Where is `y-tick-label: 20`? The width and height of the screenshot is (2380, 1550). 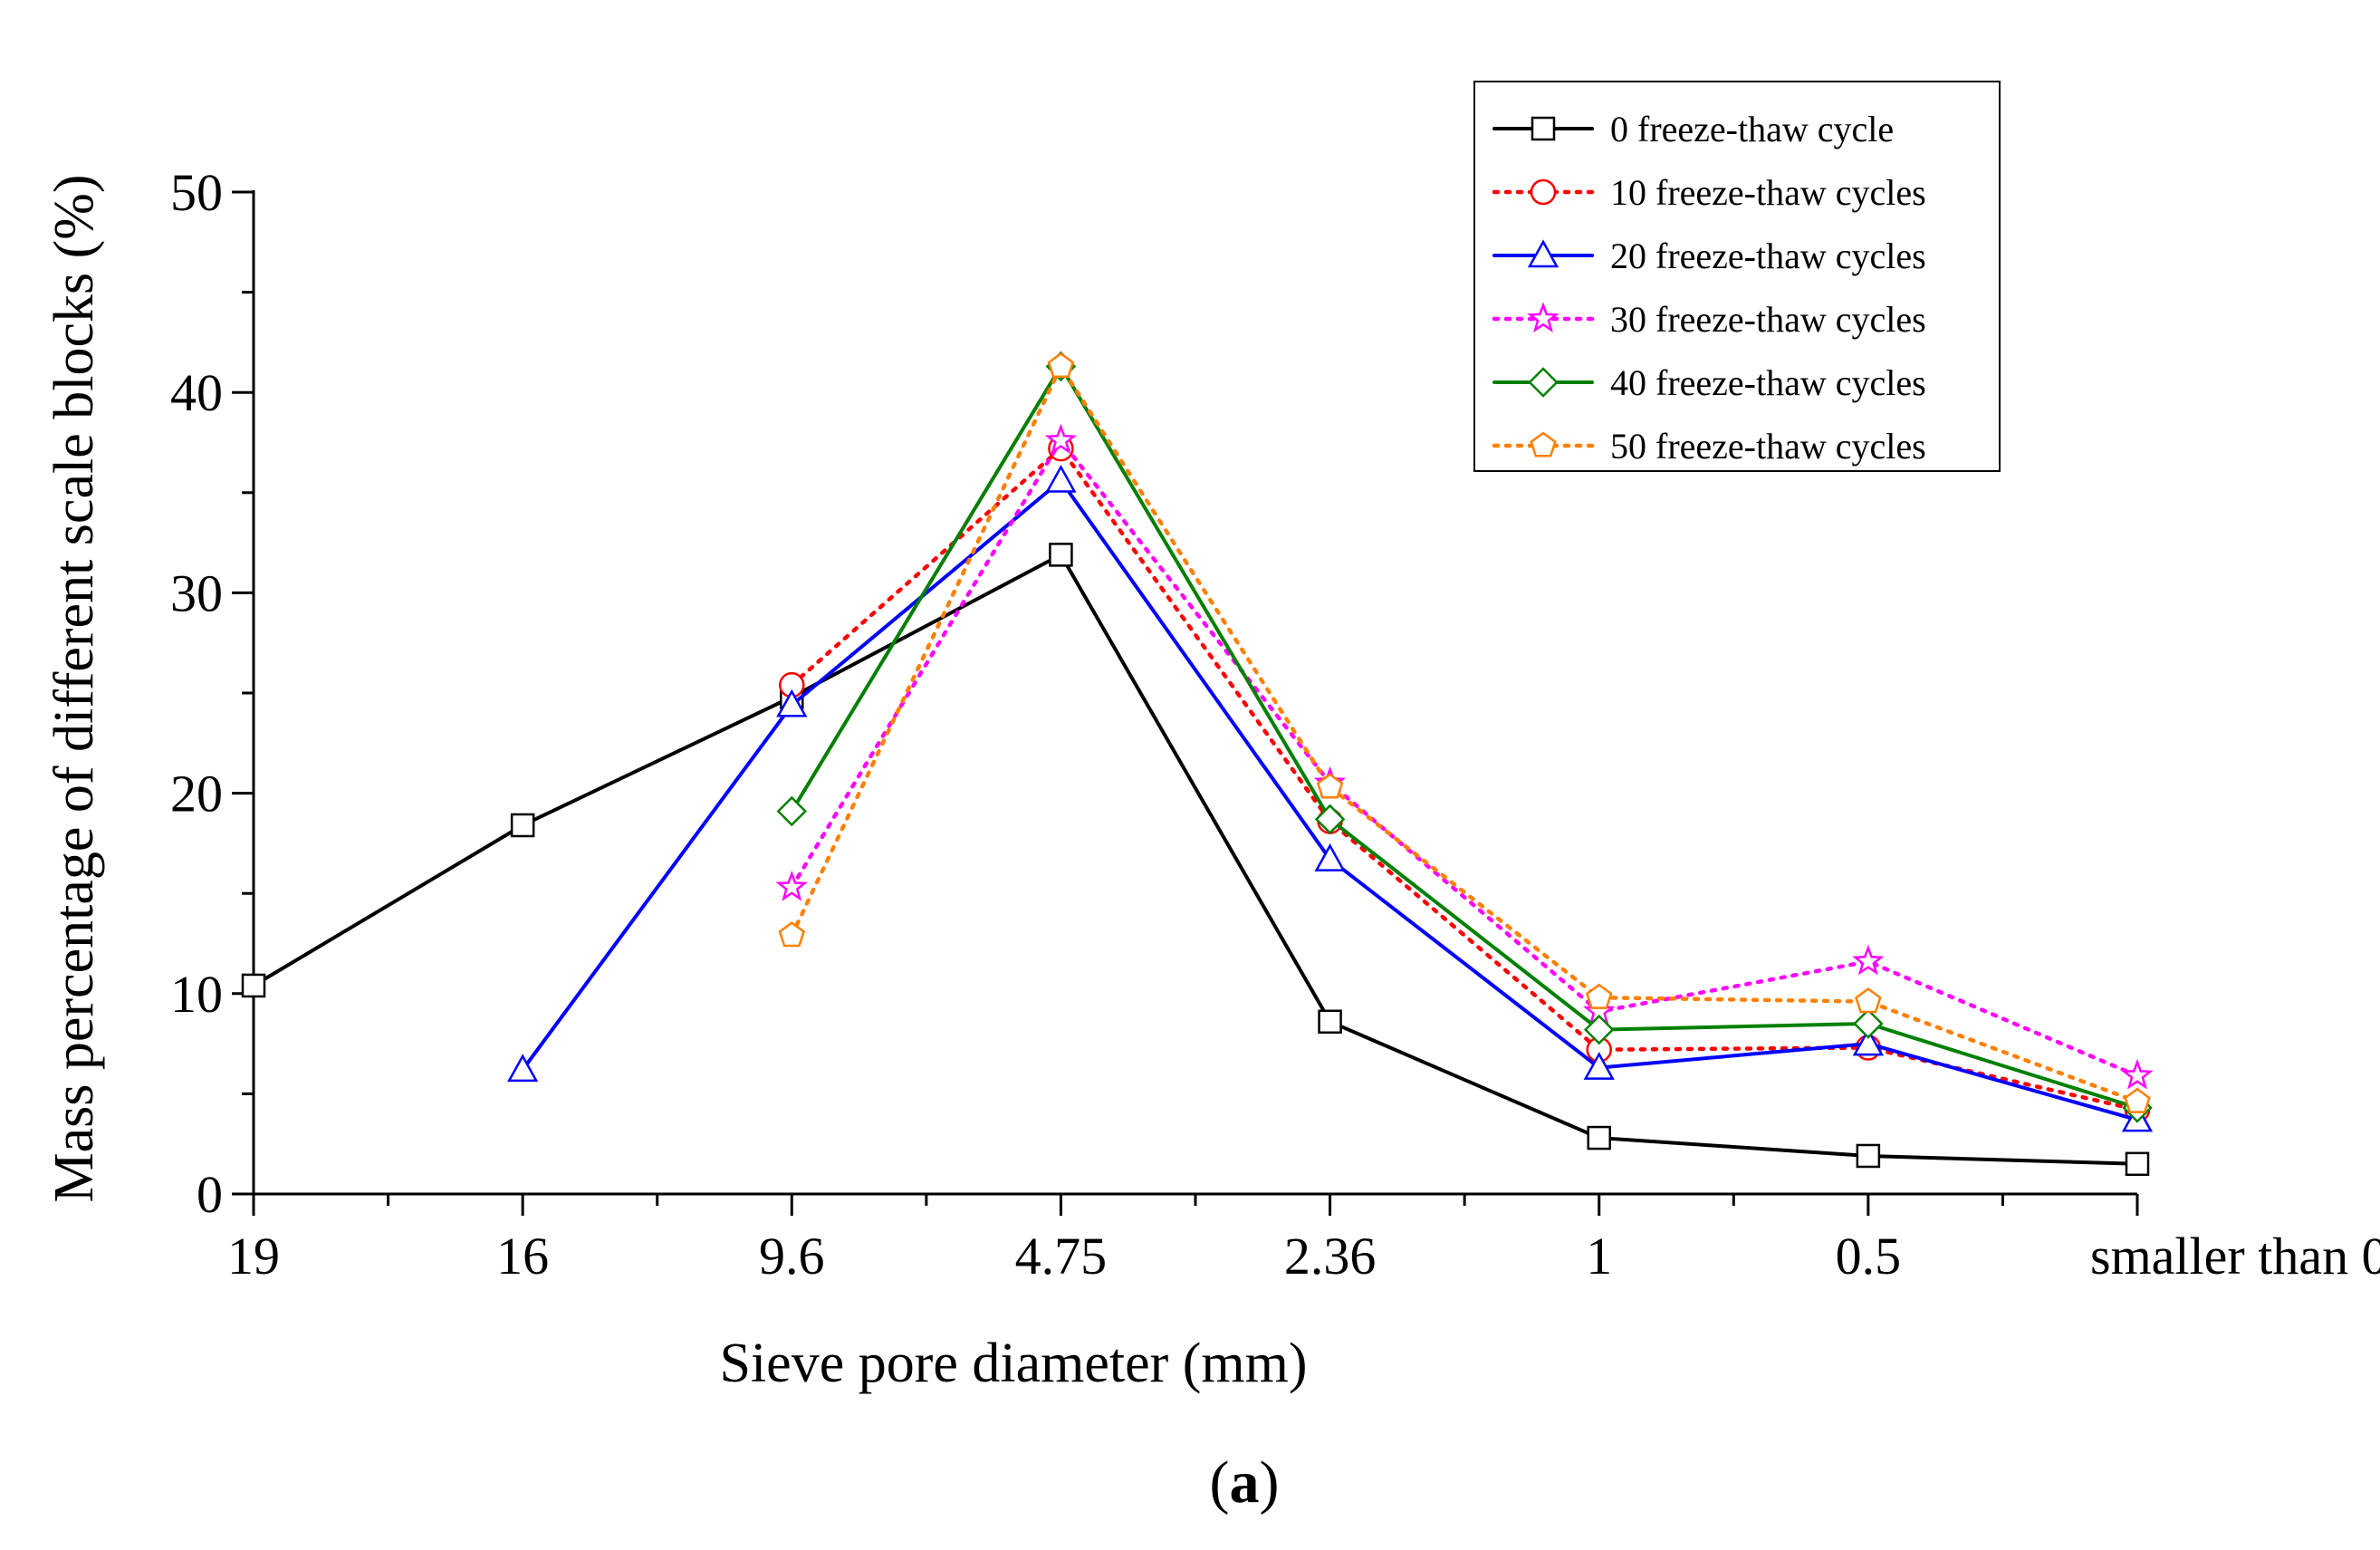 y-tick-label: 20 is located at coordinates (196, 794).